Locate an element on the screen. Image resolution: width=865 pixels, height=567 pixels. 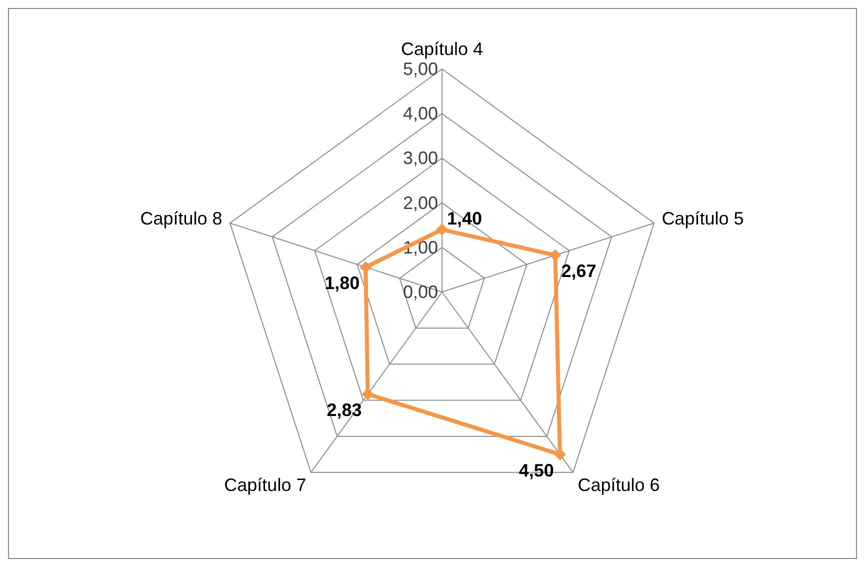
y-tick-label: 3,00 is located at coordinates (420, 158).